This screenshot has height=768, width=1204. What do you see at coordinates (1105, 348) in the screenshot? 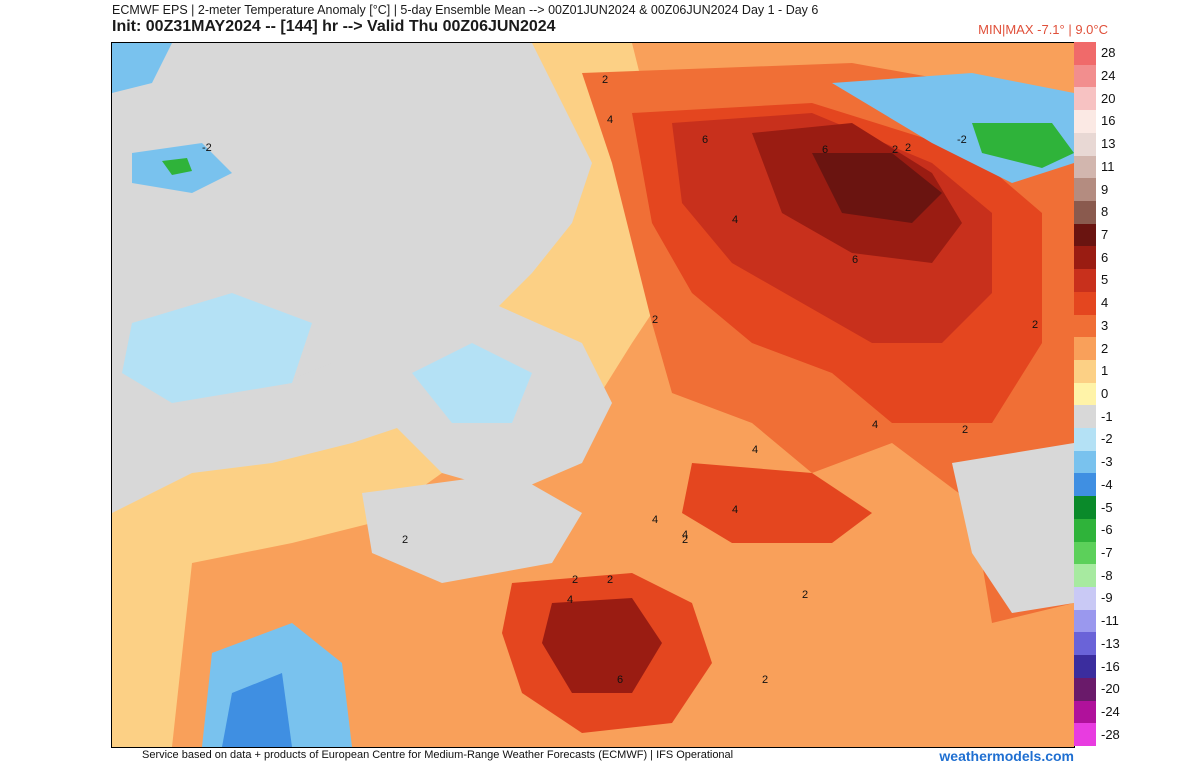
I see `legend-label: 2` at bounding box center [1105, 348].